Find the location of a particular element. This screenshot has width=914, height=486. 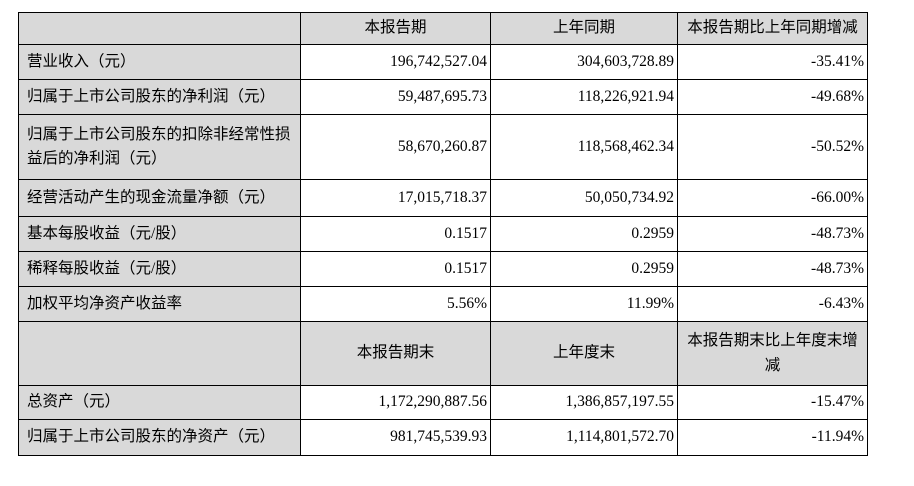

current-period-value: 58,670,260.87 is located at coordinates (395, 147).